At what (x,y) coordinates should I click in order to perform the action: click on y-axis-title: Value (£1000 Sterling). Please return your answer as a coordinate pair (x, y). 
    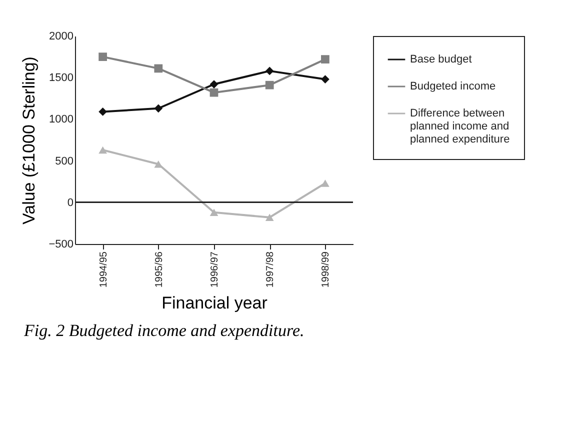
    Looking at the image, I should click on (29, 140).